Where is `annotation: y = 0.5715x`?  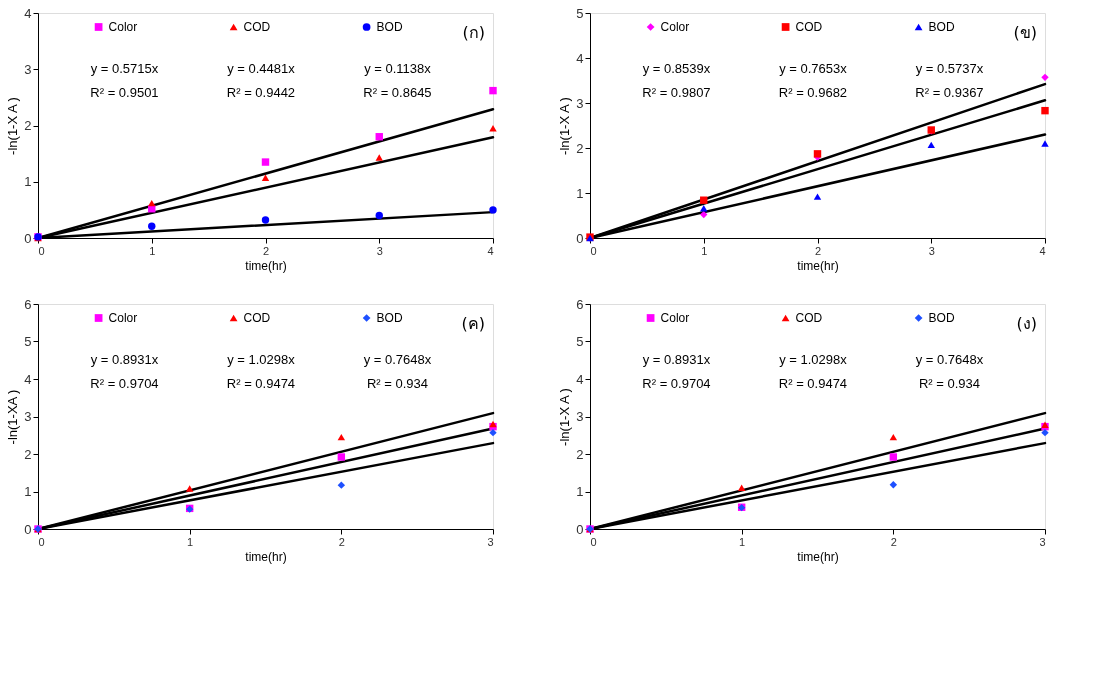 annotation: y = 0.5715x is located at coordinates (124, 69).